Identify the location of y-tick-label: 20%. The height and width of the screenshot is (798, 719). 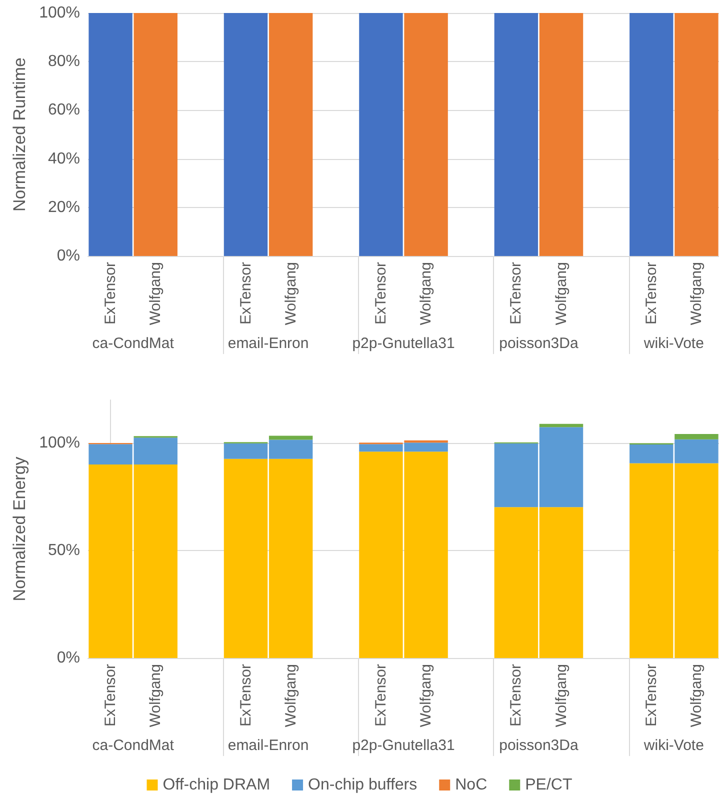
(64, 207).